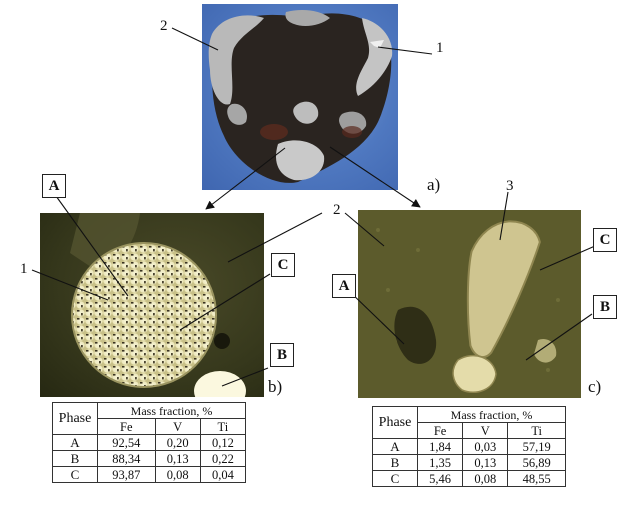 This screenshot has width=619, height=505. Describe the element at coordinates (245, 178) in the screenshot. I see `arrow-to-b` at that location.